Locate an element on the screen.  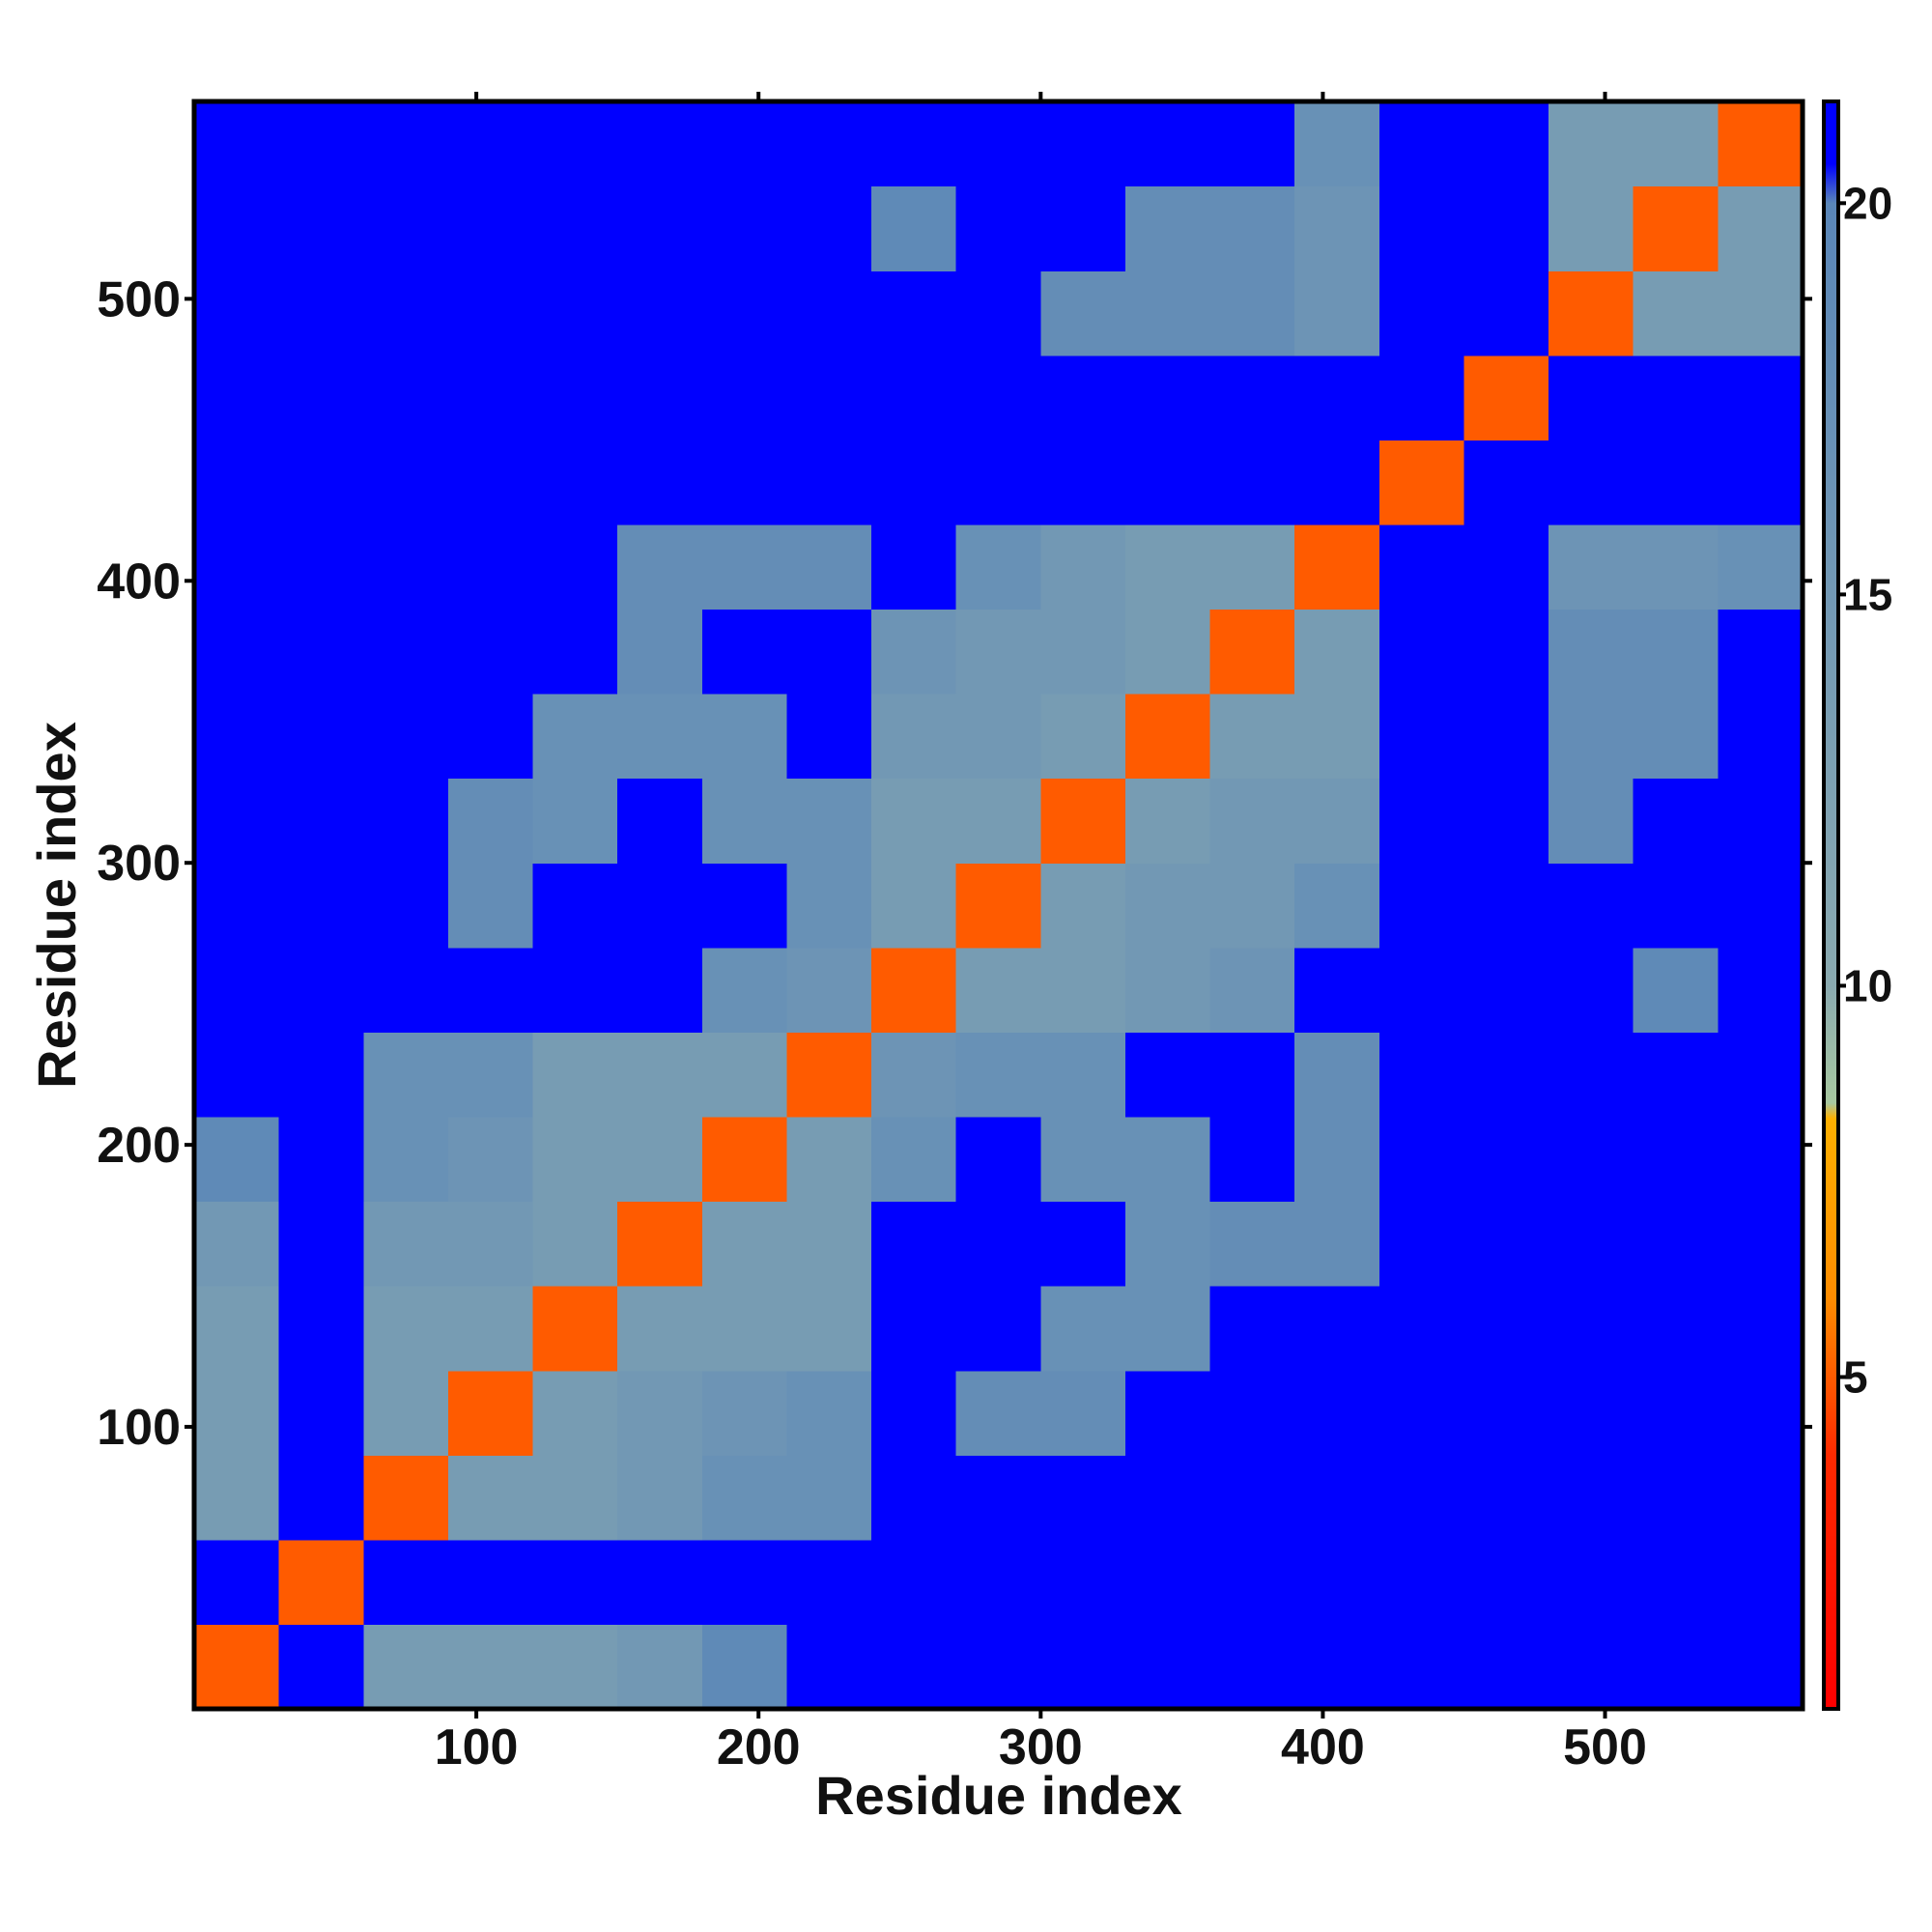
colorbar-tick-label: 20 is located at coordinates (1867, 203).